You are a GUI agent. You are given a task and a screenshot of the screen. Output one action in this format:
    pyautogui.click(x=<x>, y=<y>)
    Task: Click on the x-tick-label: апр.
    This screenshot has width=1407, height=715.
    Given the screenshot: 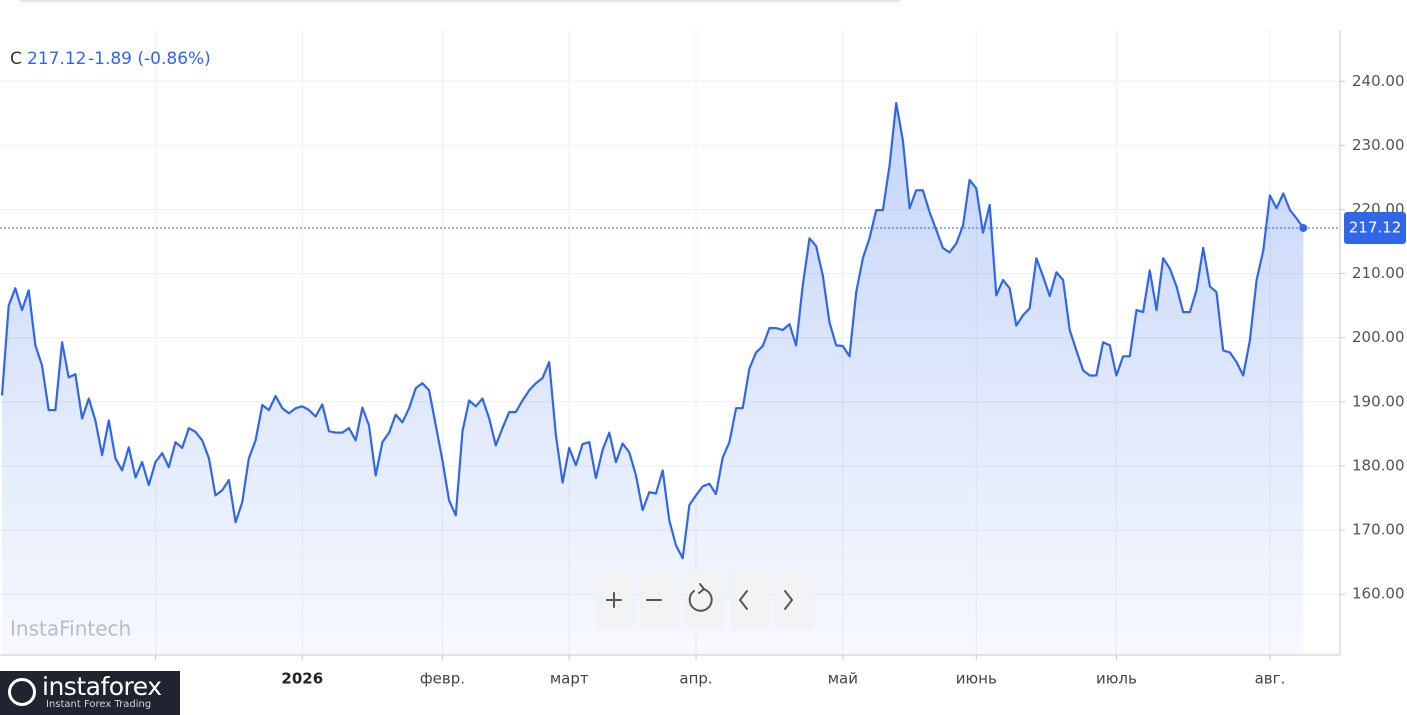 What is the action you would take?
    pyautogui.click(x=695, y=679)
    